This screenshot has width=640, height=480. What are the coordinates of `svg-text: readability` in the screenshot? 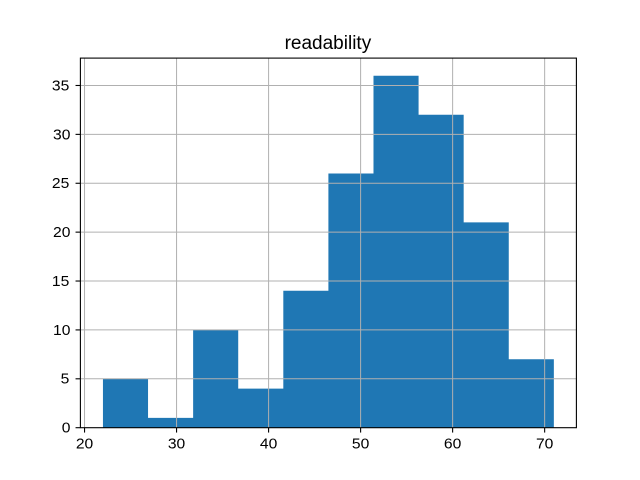 It's located at (328, 43).